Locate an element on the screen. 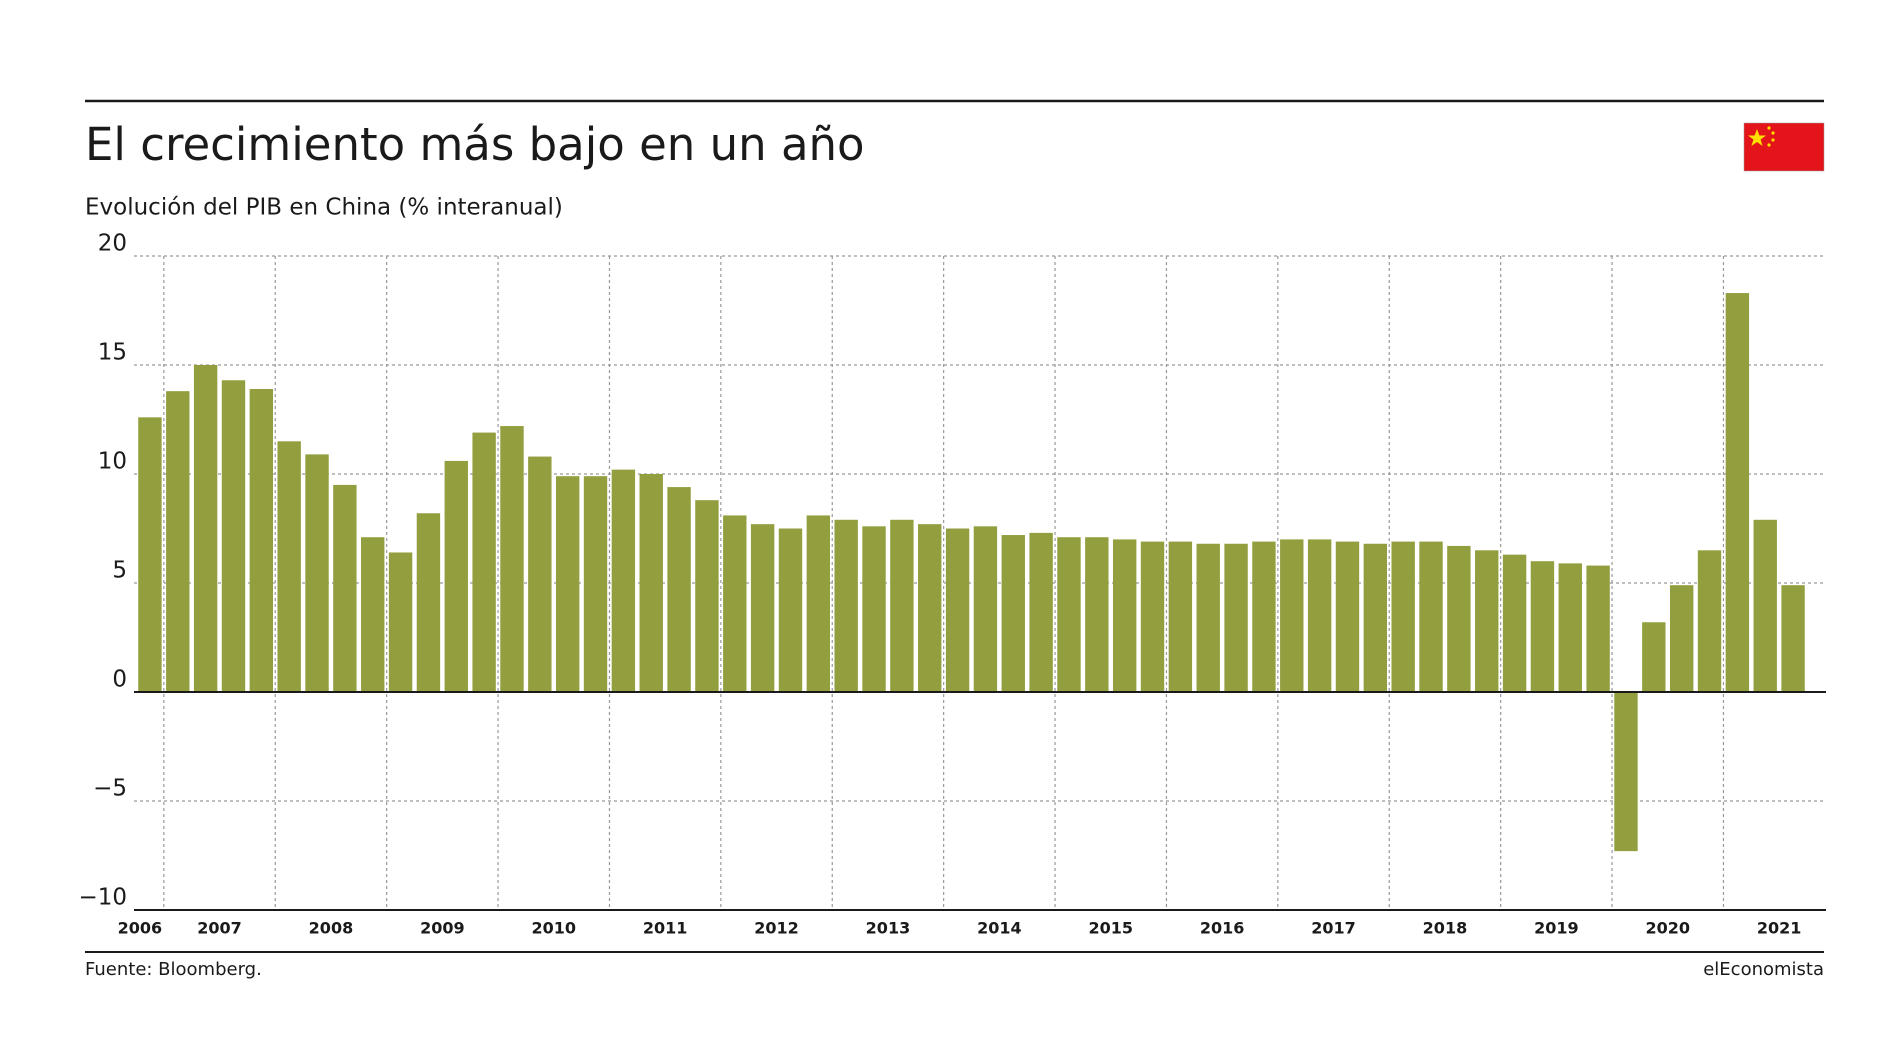  y-tick-label: 0 is located at coordinates (119, 680).